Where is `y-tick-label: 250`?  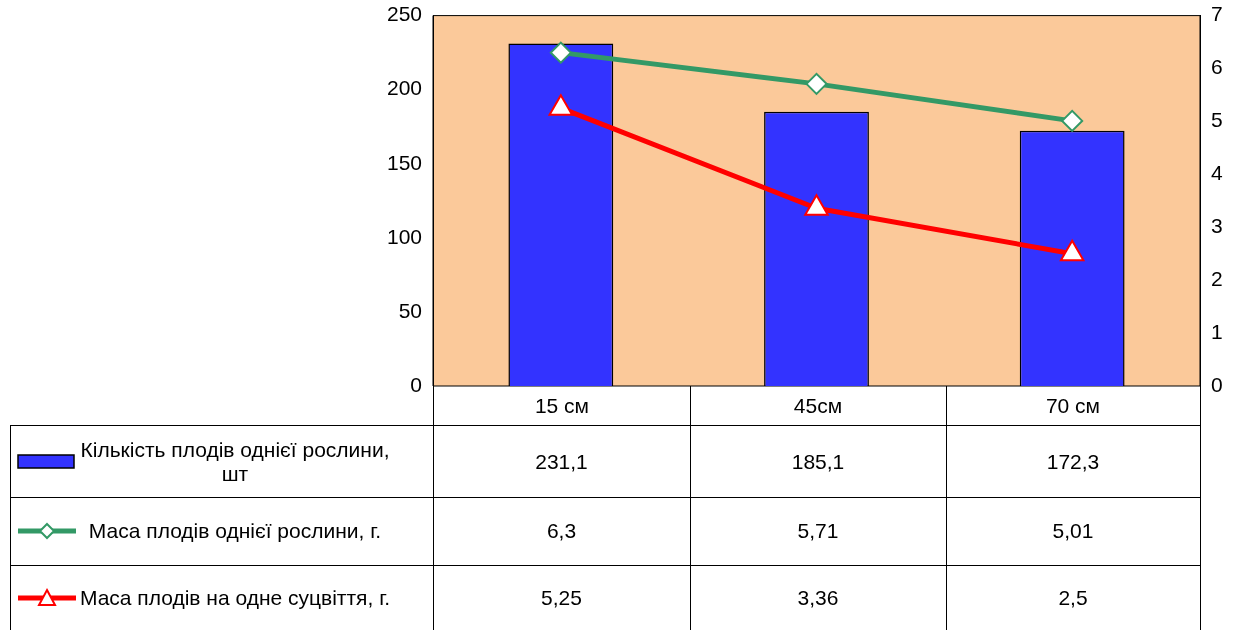 y-tick-label: 250 is located at coordinates (404, 14).